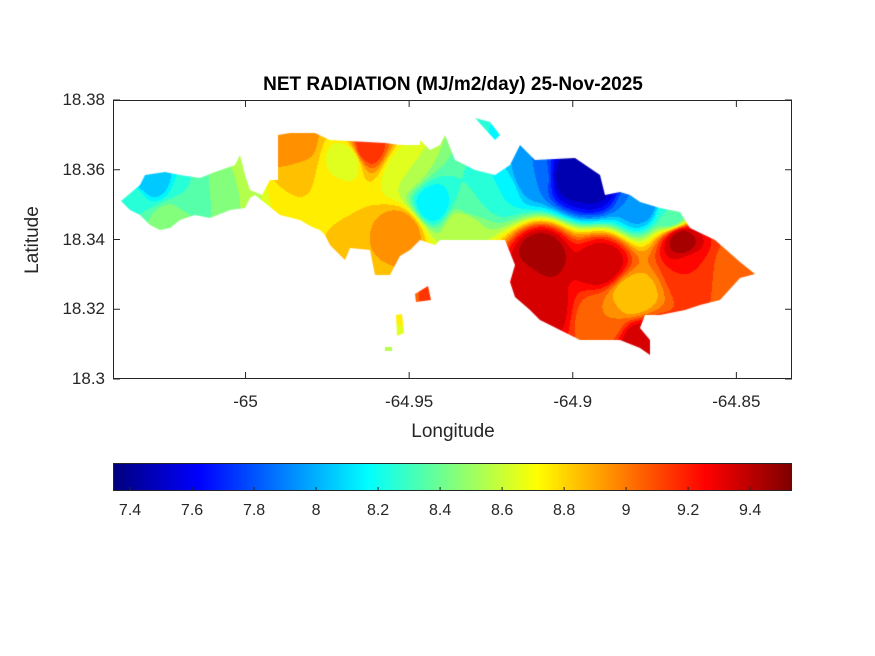  I want to click on colorbar-tick-label: 7.6, so click(192, 510).